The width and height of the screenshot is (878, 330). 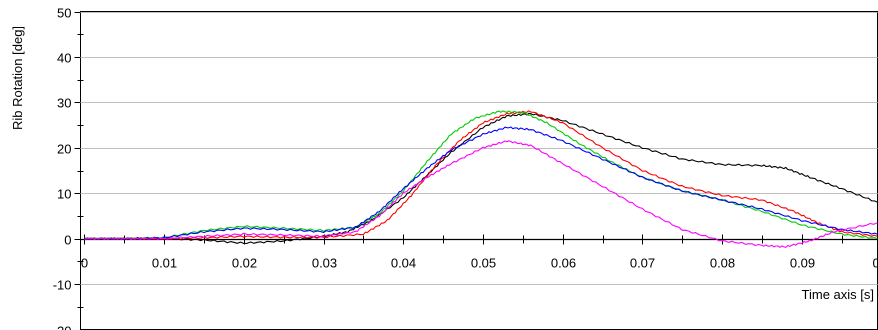 I want to click on y-tick-label: 30, so click(x=64, y=103).